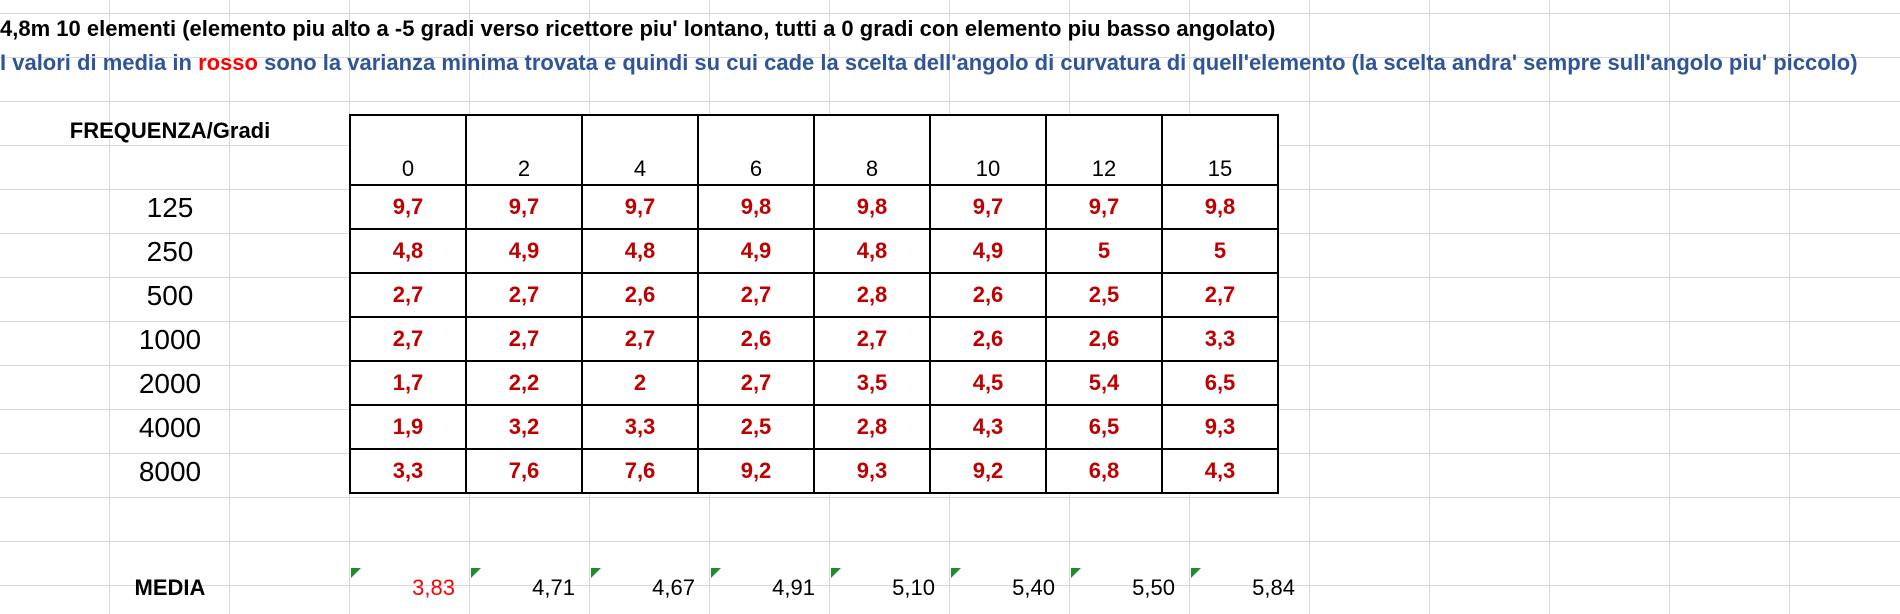 The height and width of the screenshot is (614, 1900). Describe the element at coordinates (408, 383) in the screenshot. I see `value-cell: 1,7` at that location.